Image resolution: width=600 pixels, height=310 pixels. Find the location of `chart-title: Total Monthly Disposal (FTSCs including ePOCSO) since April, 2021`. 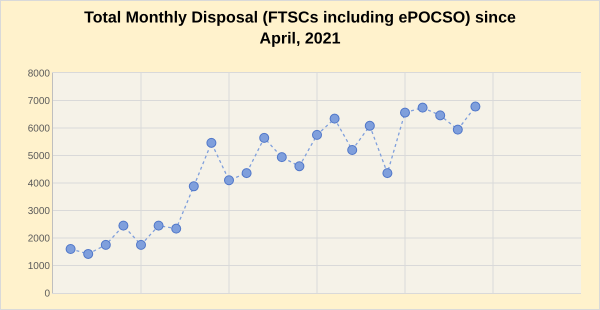

chart-title: Total Monthly Disposal (FTSCs including ePOCSO) since April, 2021 is located at coordinates (300, 29).